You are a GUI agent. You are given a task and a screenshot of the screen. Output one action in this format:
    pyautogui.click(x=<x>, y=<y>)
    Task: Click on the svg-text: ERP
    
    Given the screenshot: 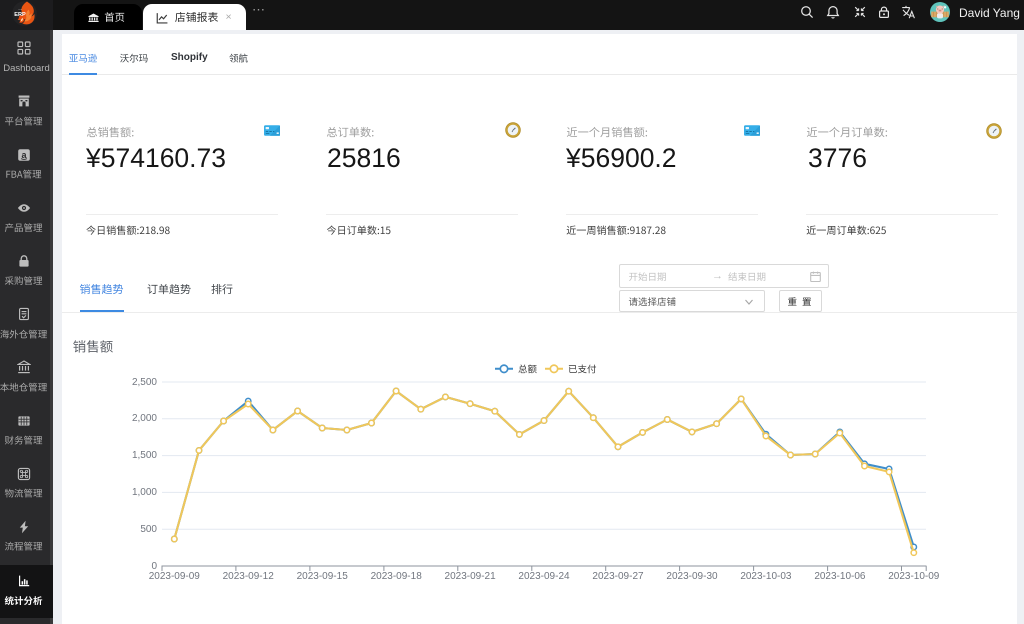 What is the action you would take?
    pyautogui.click(x=20, y=15)
    